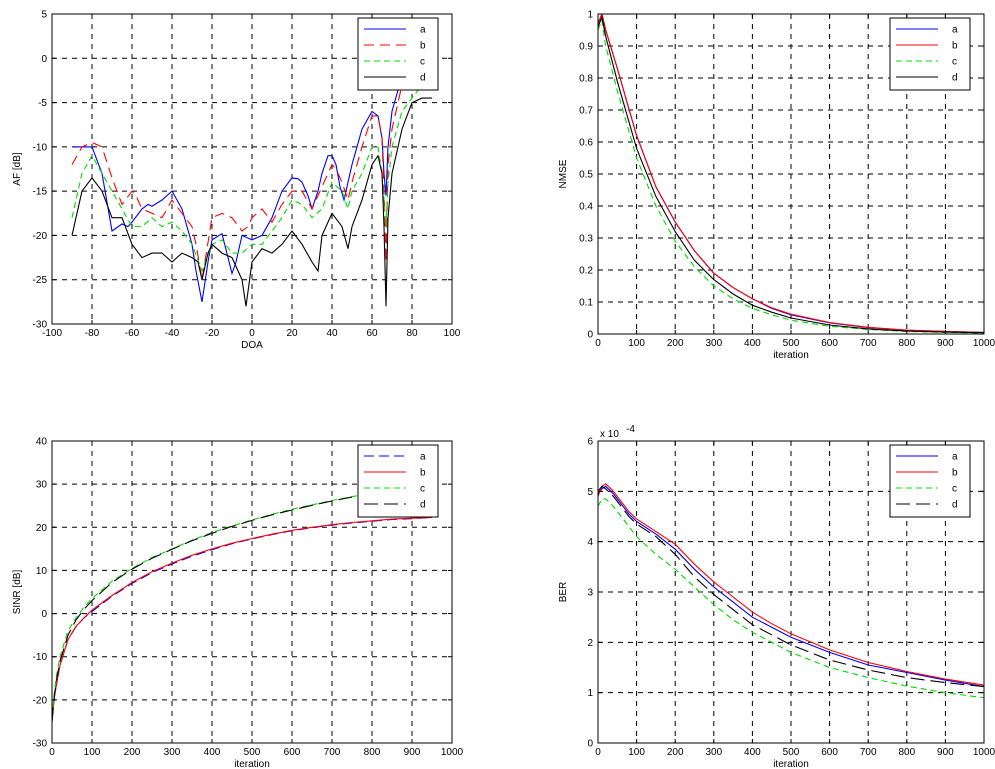  I want to click on y-tick-label: 30, so click(42, 485).